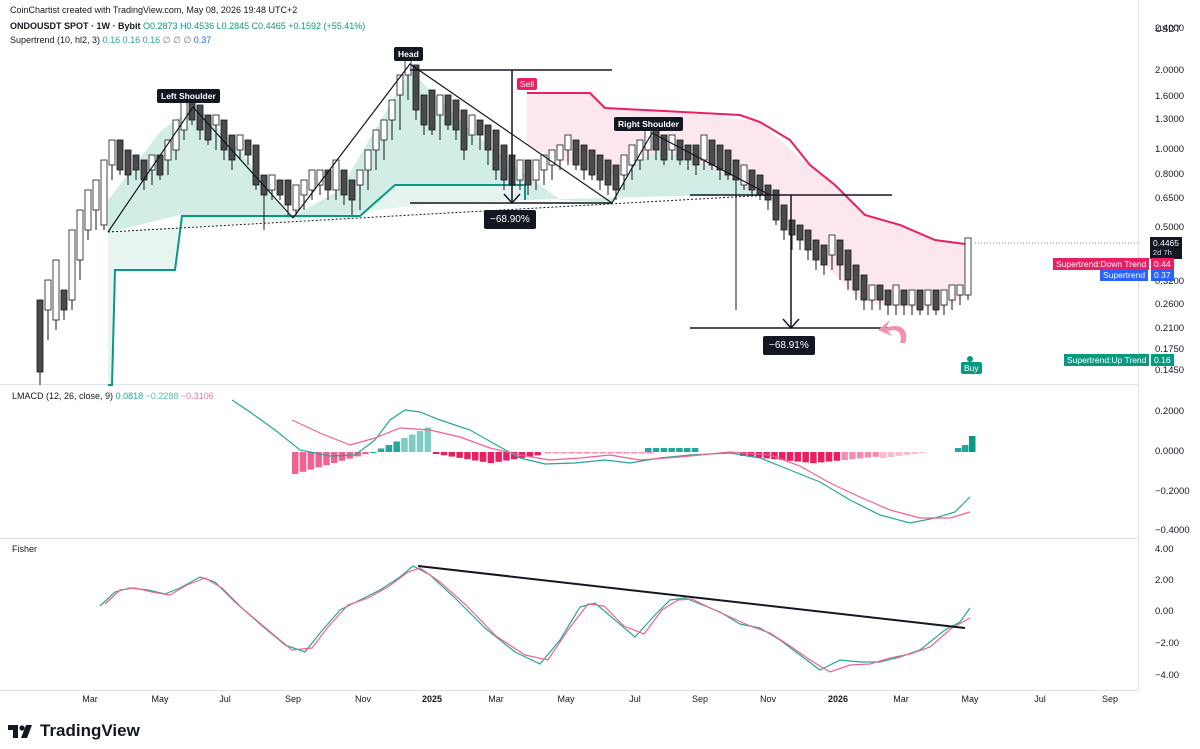 The image size is (1200, 749). What do you see at coordinates (166, 40) in the screenshot?
I see `supertrend-v4: ∅` at bounding box center [166, 40].